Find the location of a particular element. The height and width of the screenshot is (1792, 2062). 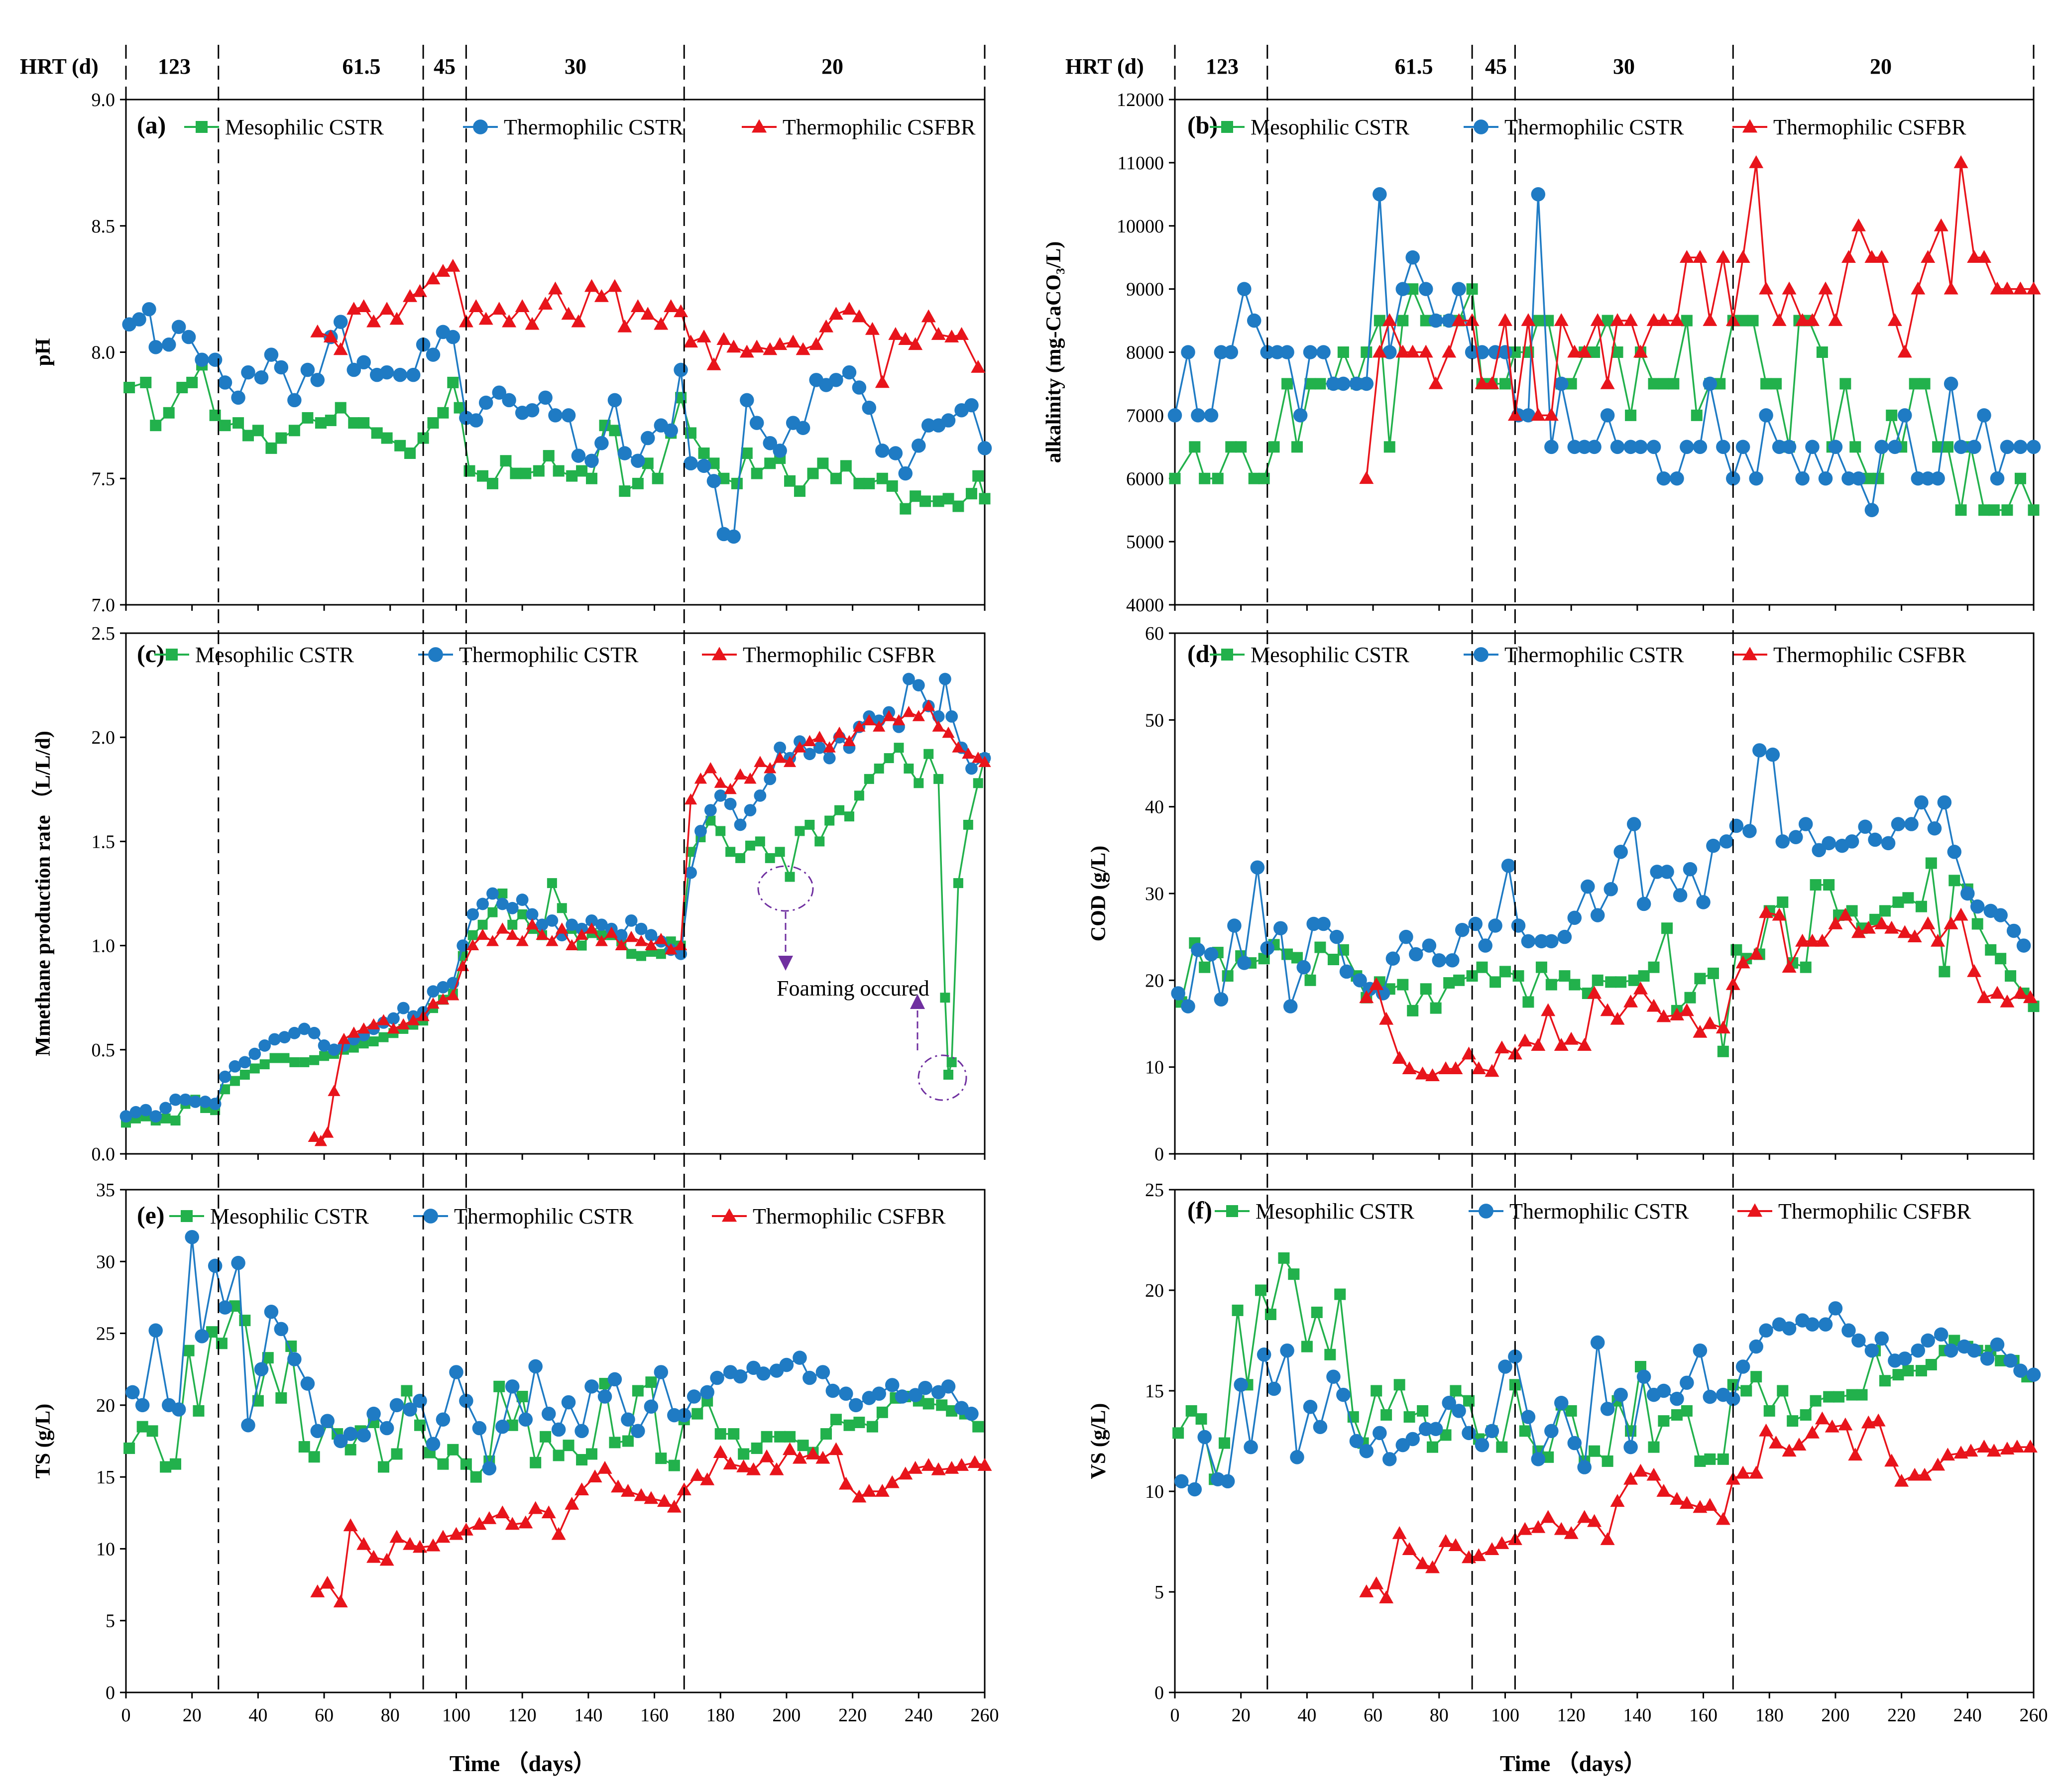

legend-label: Thermophilic CSFBR is located at coordinates (879, 127).